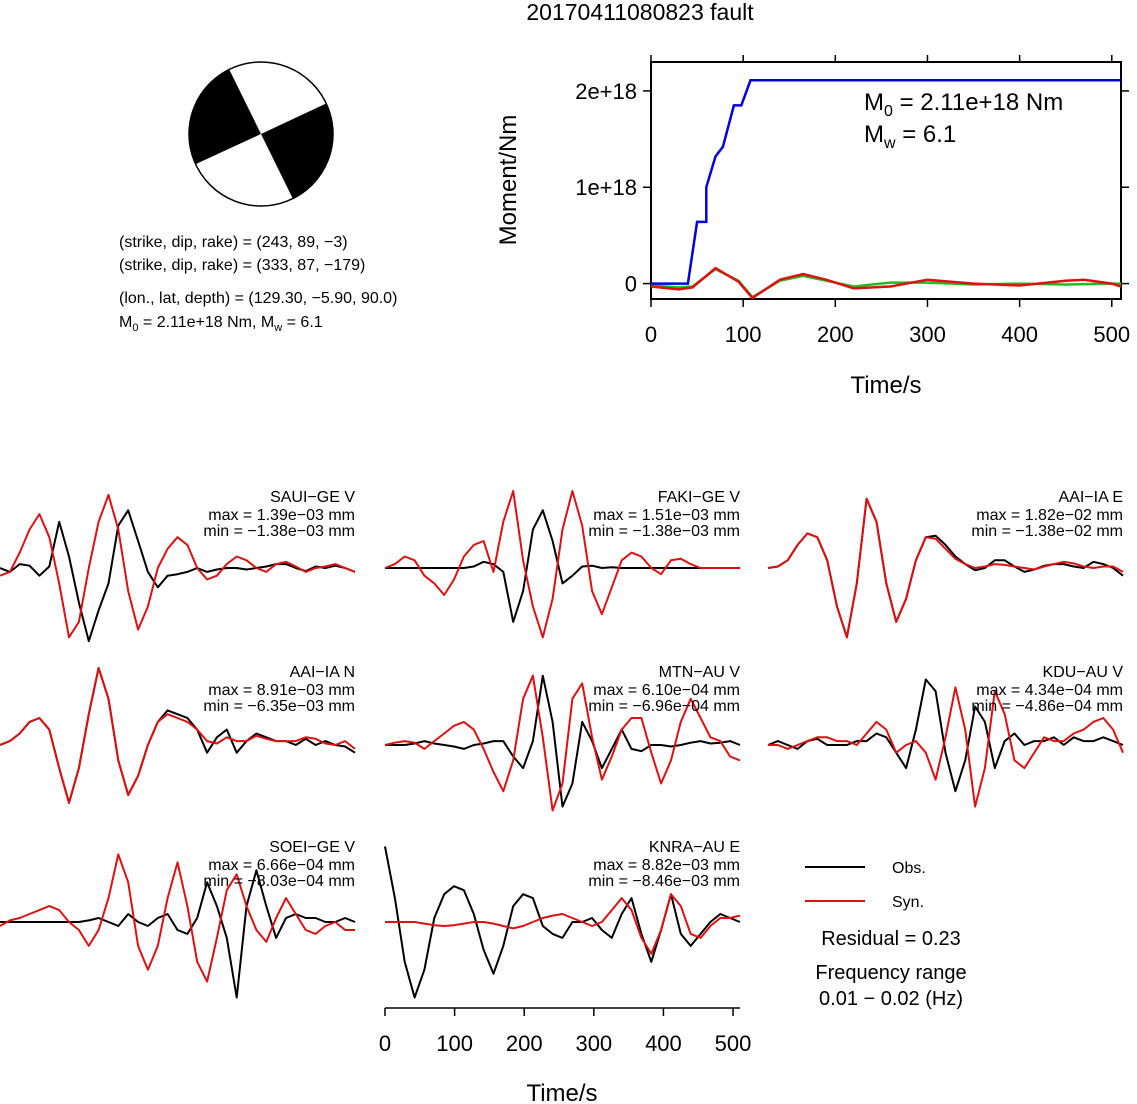 This screenshot has height=1104, width=1137. Describe the element at coordinates (606, 91) in the screenshot. I see `moment-ytick-label: 2e+18` at that location.